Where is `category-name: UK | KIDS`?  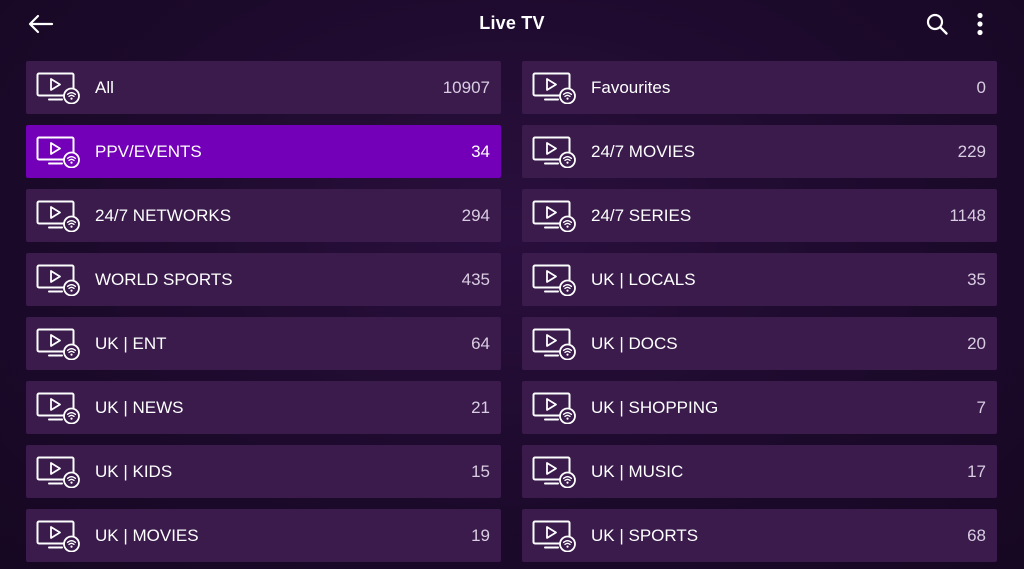 category-name: UK | KIDS is located at coordinates (134, 471).